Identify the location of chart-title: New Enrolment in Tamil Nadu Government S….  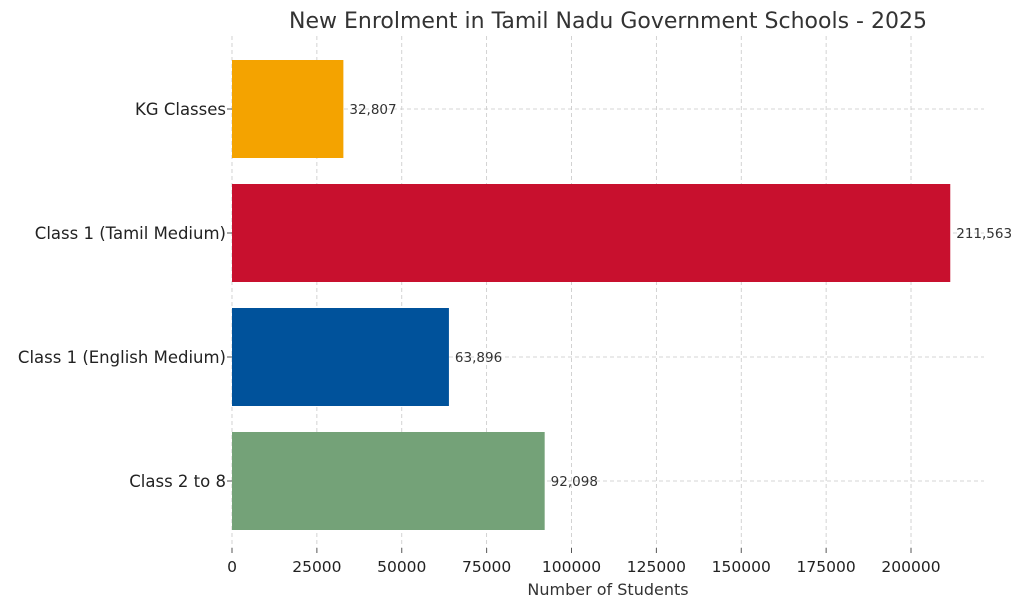
(608, 21).